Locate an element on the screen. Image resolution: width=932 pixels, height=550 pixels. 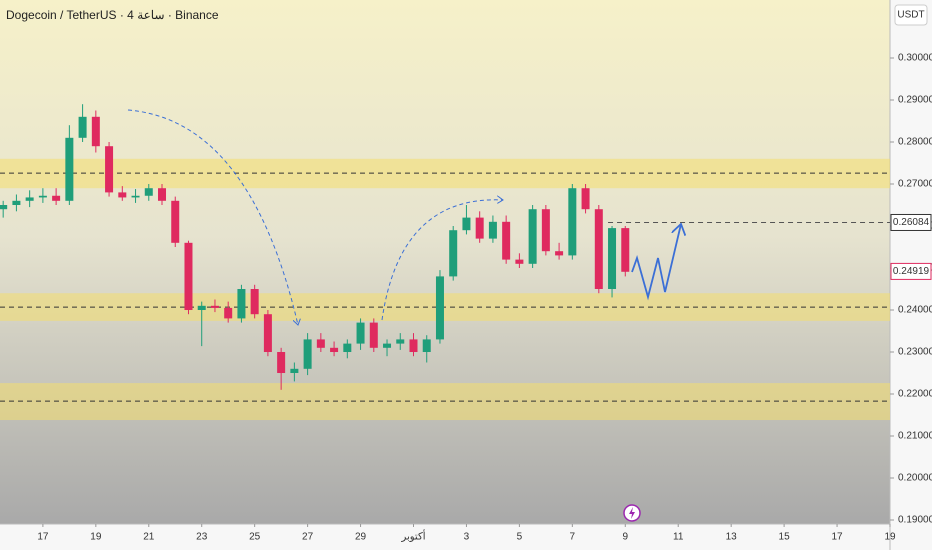
y-tick-label: 0.30000 is located at coordinates (915, 58).